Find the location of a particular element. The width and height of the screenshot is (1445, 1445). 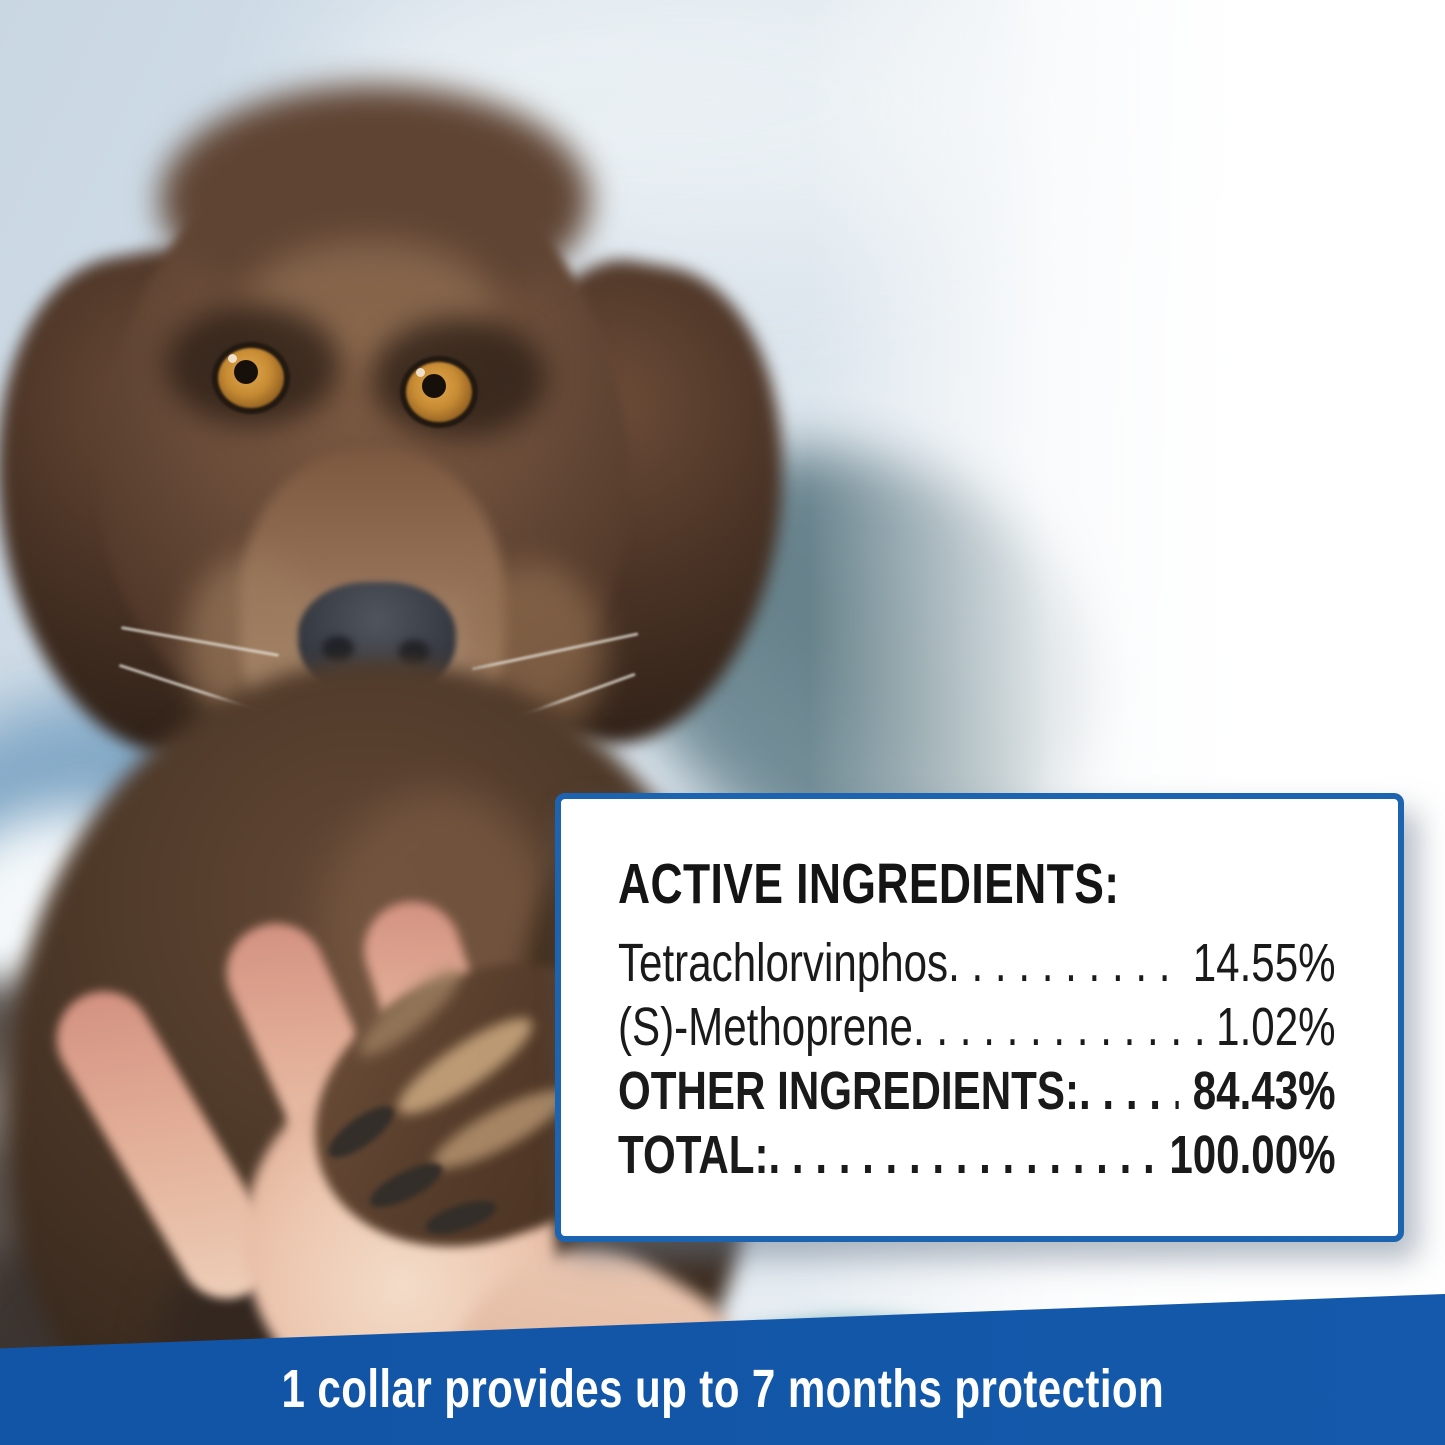

dog-left-pupil is located at coordinates (246, 372).